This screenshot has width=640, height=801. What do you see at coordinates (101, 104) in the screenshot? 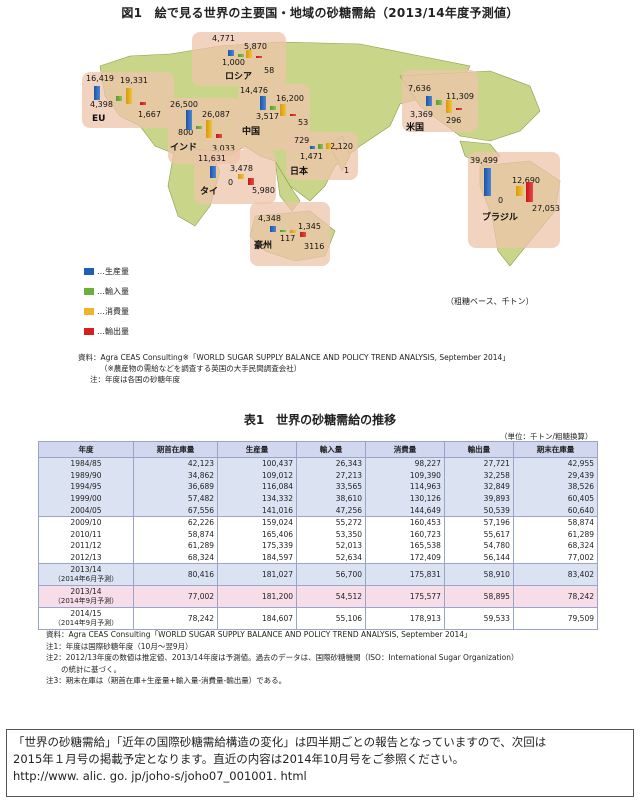
I see `eu-imports: 4,398` at bounding box center [101, 104].